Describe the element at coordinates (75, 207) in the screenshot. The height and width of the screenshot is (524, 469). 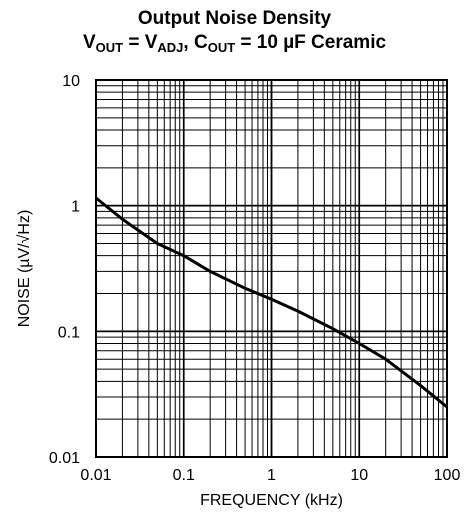
I see `y-tick-label: 1` at that location.